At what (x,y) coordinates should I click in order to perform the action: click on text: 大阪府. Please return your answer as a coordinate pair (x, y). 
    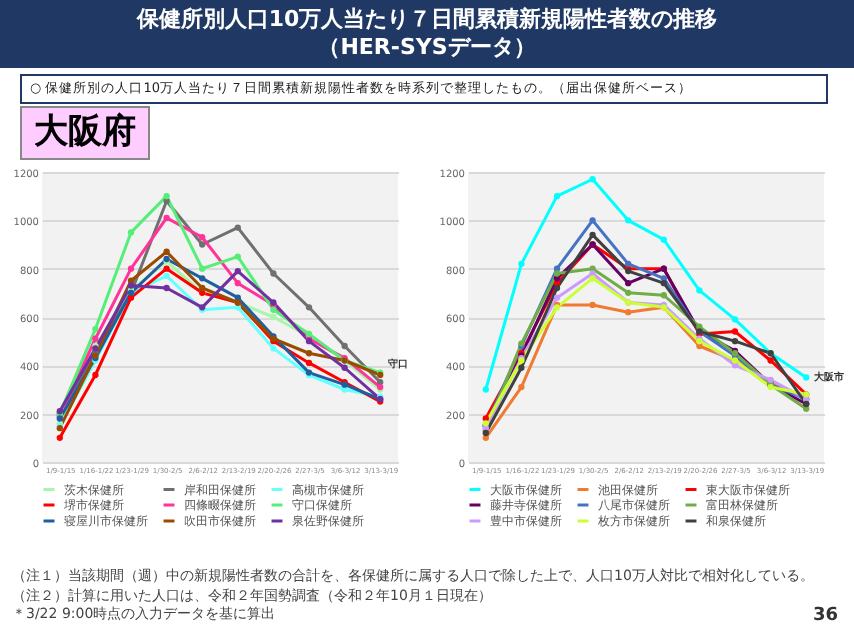
    Looking at the image, I should click on (85, 133).